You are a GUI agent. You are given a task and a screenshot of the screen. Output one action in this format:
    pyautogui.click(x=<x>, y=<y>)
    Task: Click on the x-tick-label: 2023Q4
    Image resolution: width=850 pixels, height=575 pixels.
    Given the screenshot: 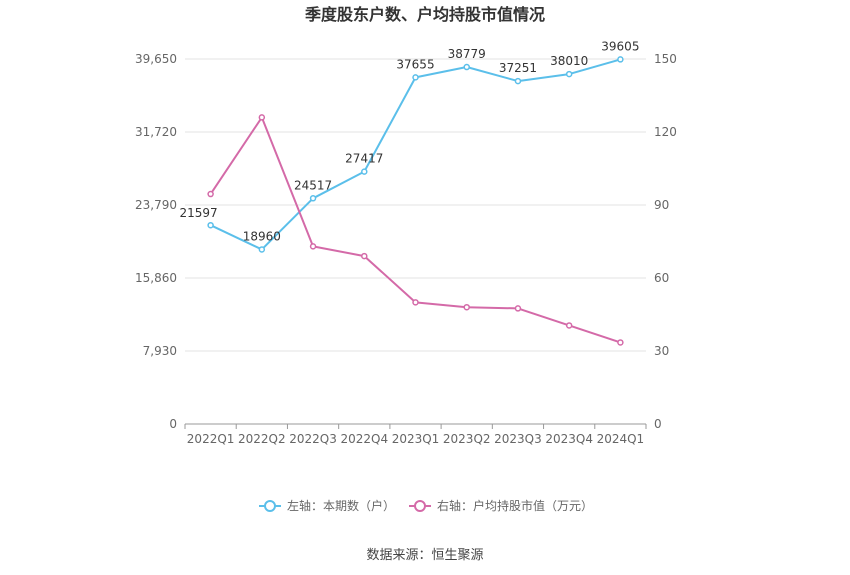 What is the action you would take?
    pyautogui.click(x=569, y=439)
    